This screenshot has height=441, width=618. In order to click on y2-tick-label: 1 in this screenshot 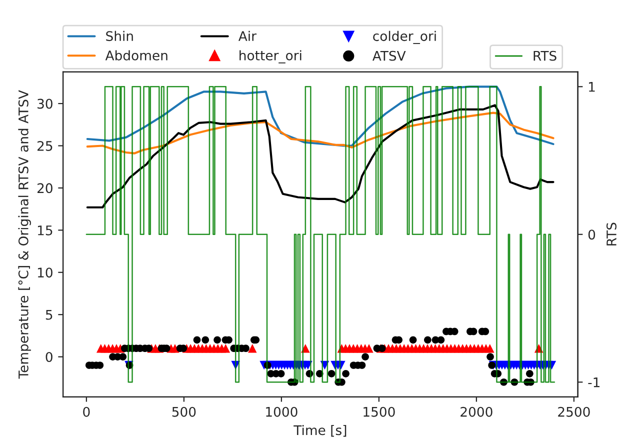, I will do `click(592, 87)`.